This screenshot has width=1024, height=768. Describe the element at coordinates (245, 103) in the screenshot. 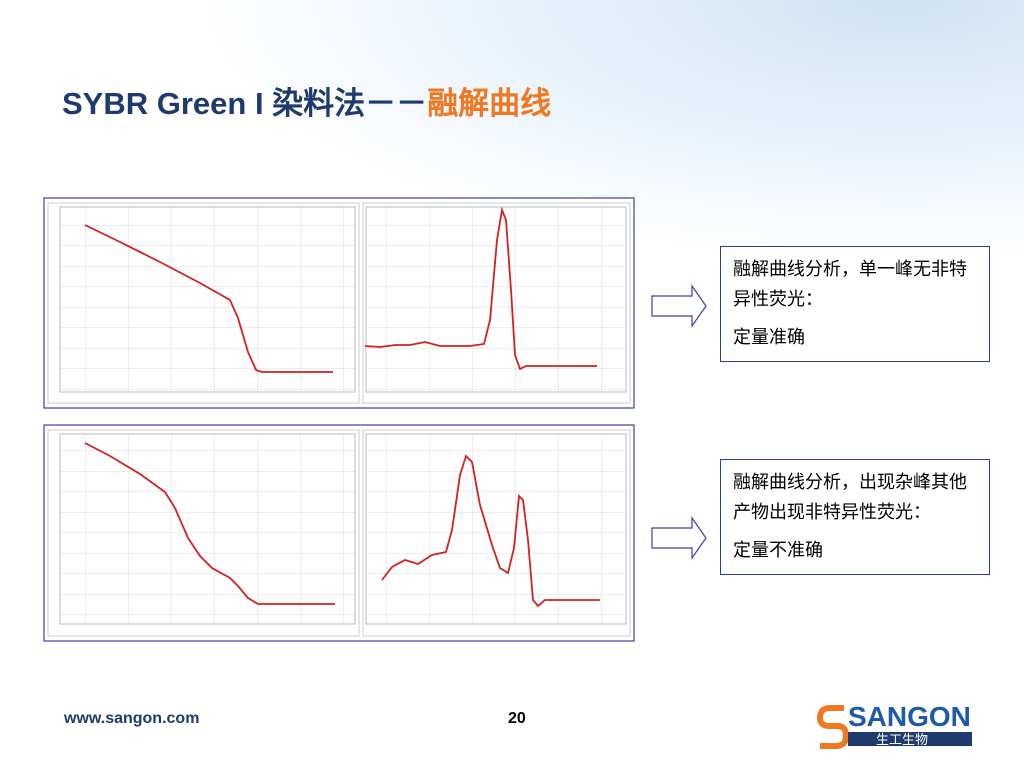

I see `title-text: SYBR Green I 染料法－－` at that location.